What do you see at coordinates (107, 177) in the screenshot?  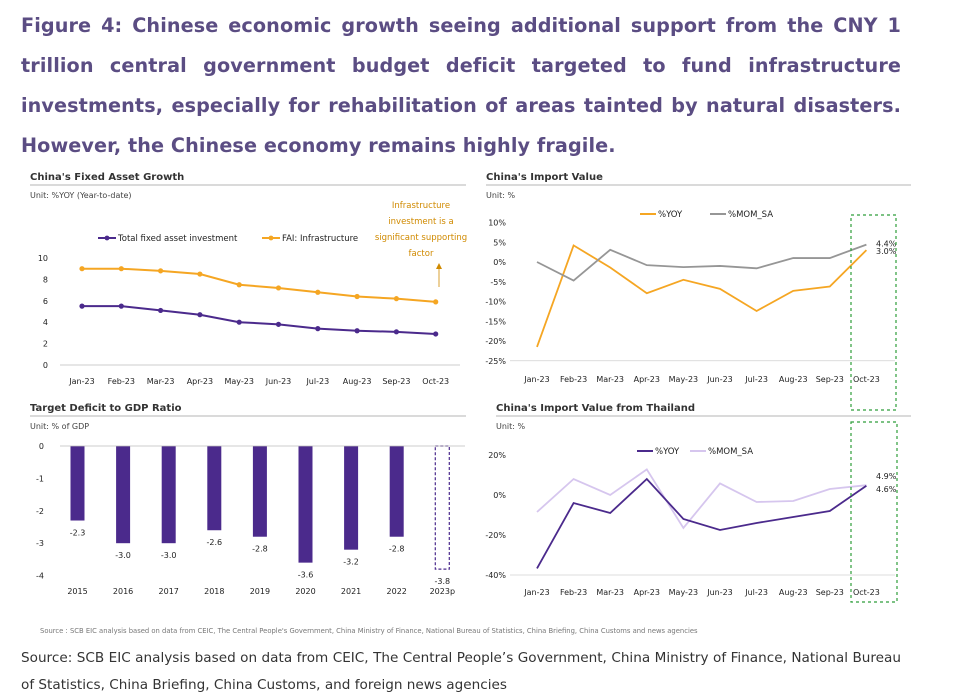 I see `fai-title: China's Fixed Asset Growth` at bounding box center [107, 177].